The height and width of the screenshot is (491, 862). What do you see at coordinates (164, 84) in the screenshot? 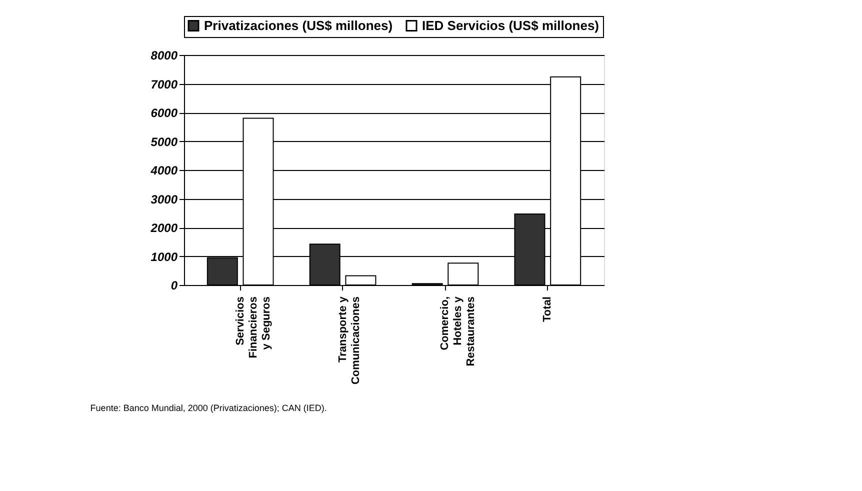
I see `y-tick-label: 7000` at bounding box center [164, 84].